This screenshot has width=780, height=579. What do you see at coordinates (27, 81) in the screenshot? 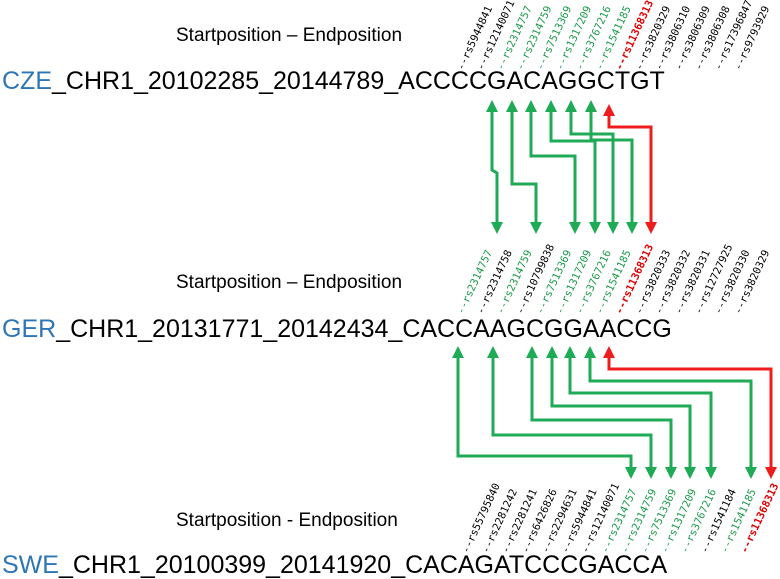
I see `country-code-cze: CZE` at bounding box center [27, 81].